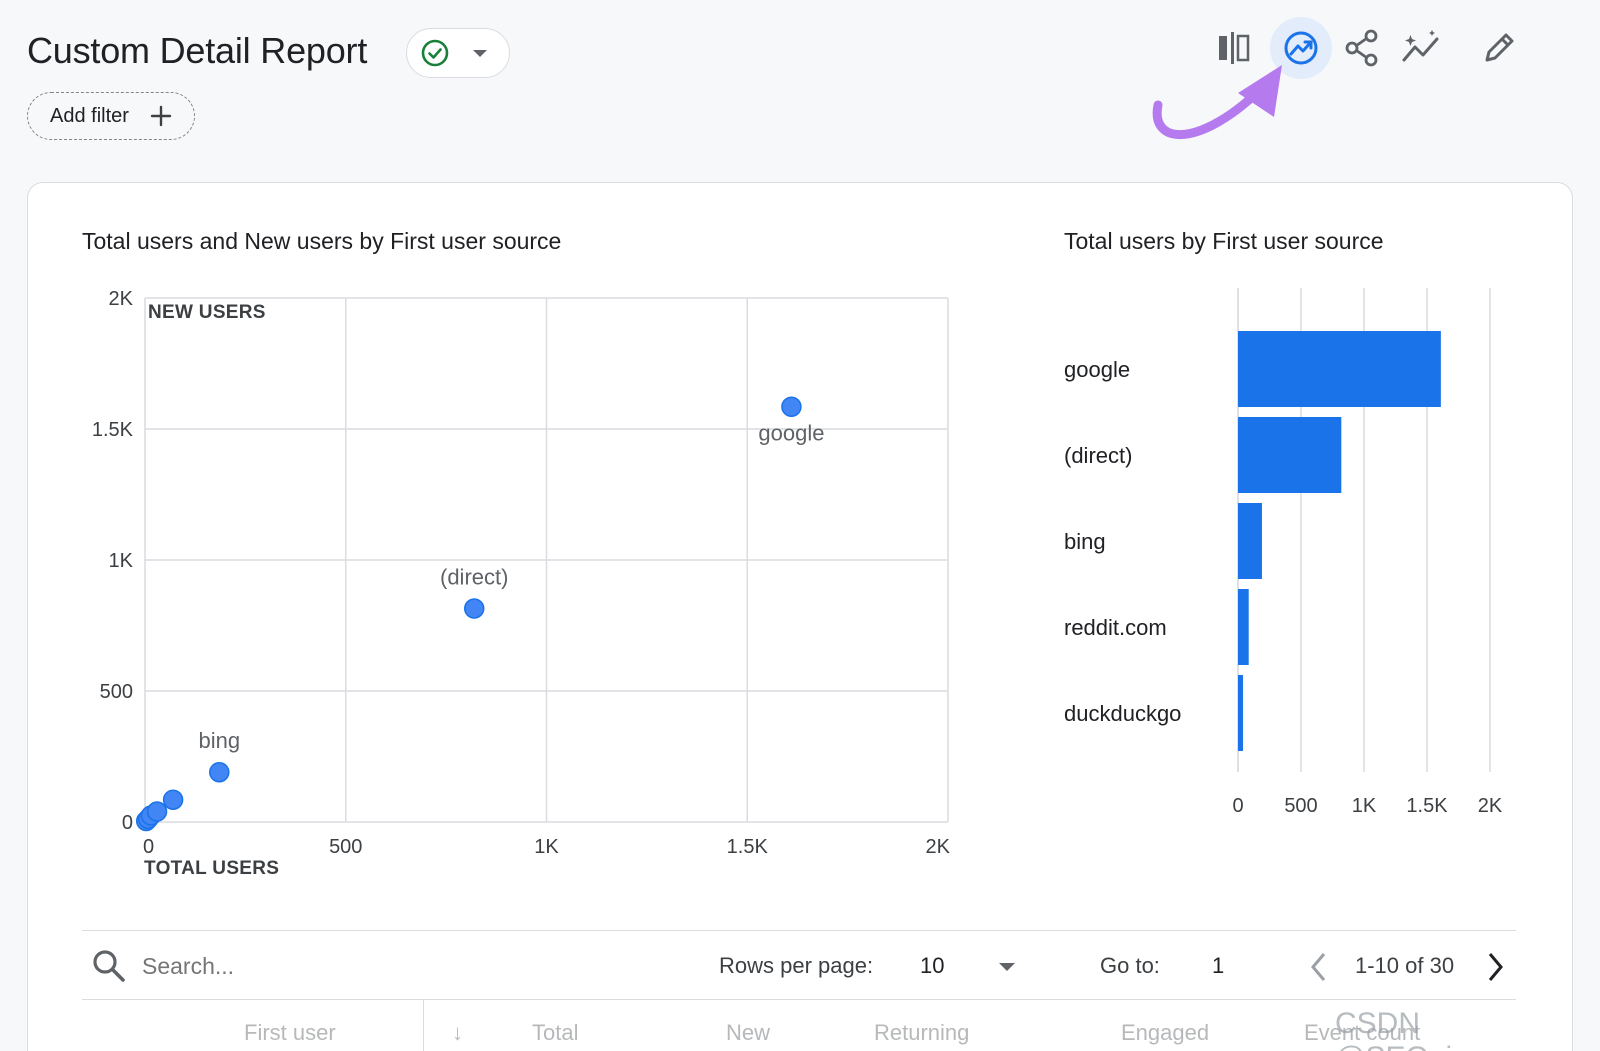 The image size is (1600, 1051). Describe the element at coordinates (113, 430) in the screenshot. I see `scatter-y-tick: 1.5K` at that location.